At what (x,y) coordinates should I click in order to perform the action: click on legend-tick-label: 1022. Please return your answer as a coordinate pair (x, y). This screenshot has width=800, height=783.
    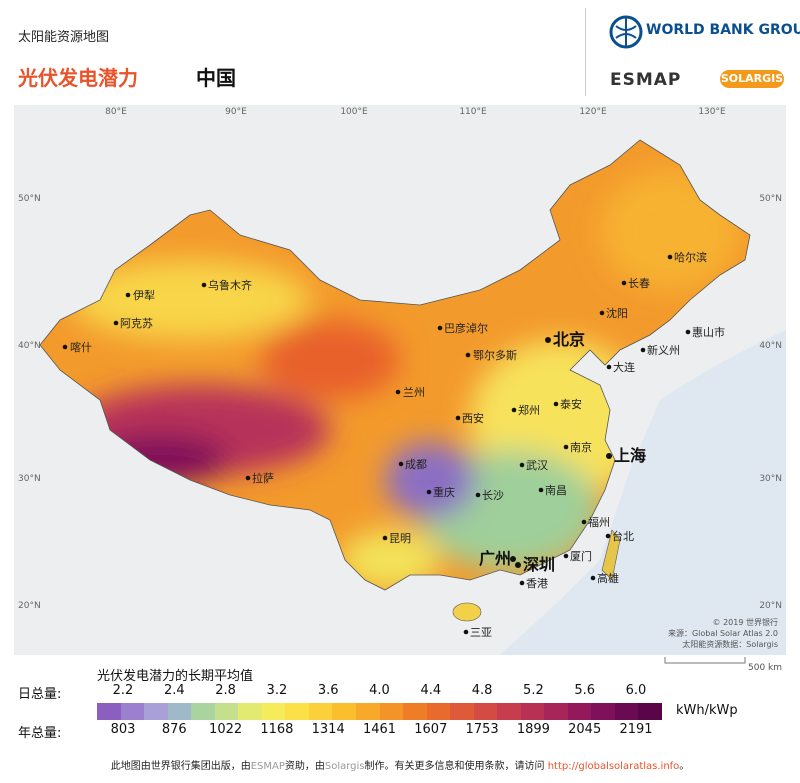
    Looking at the image, I should click on (226, 729).